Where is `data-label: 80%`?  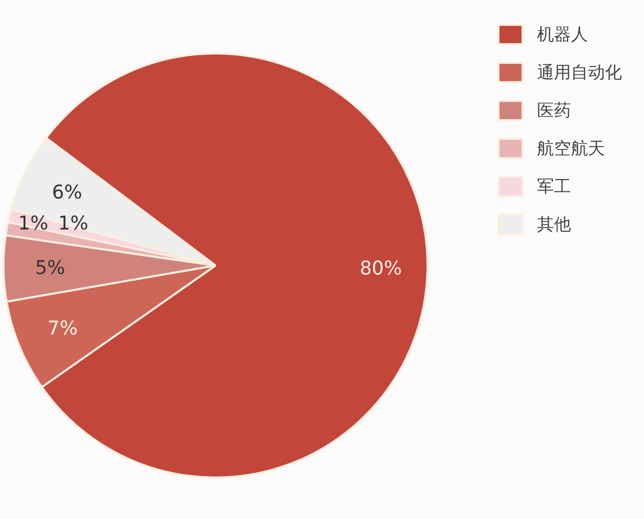
data-label: 80% is located at coordinates (381, 268).